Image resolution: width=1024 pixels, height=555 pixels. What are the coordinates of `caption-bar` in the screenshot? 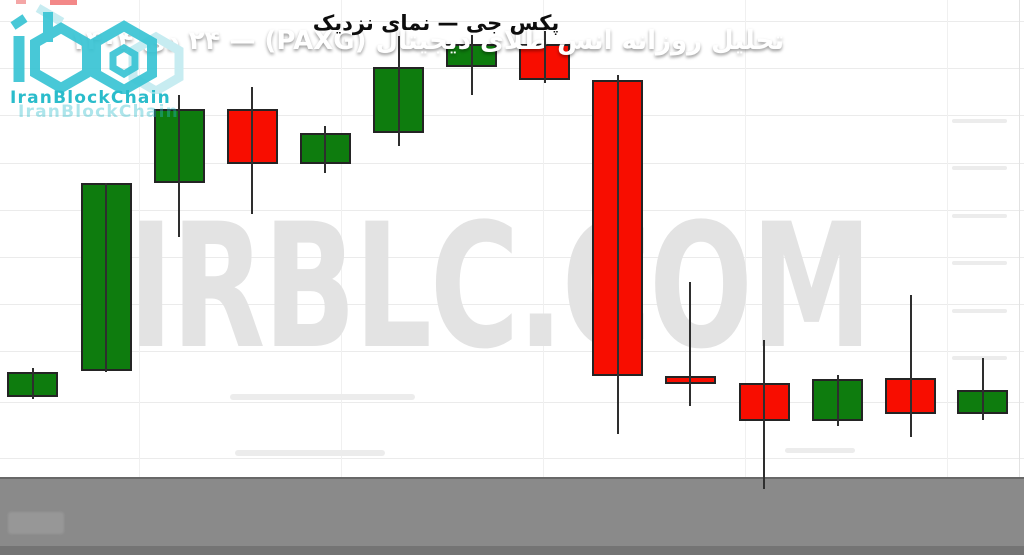 It's located at (512, 516).